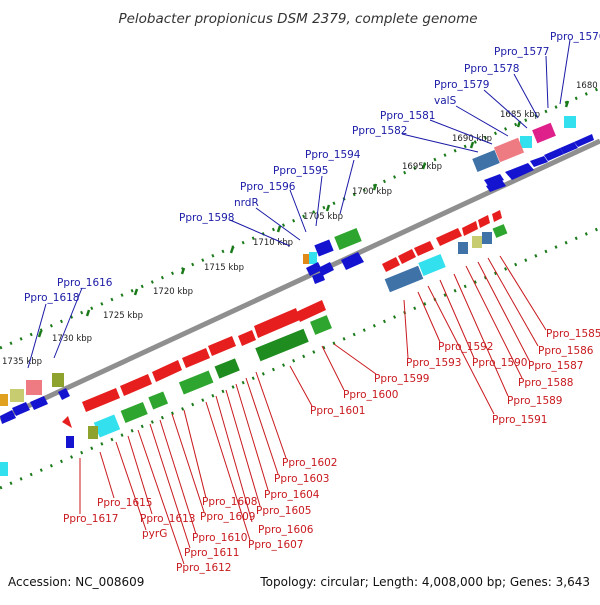 The height and width of the screenshot is (605, 600). I want to click on gene-label-ppro-1608: Ppro_1608, so click(229, 502).